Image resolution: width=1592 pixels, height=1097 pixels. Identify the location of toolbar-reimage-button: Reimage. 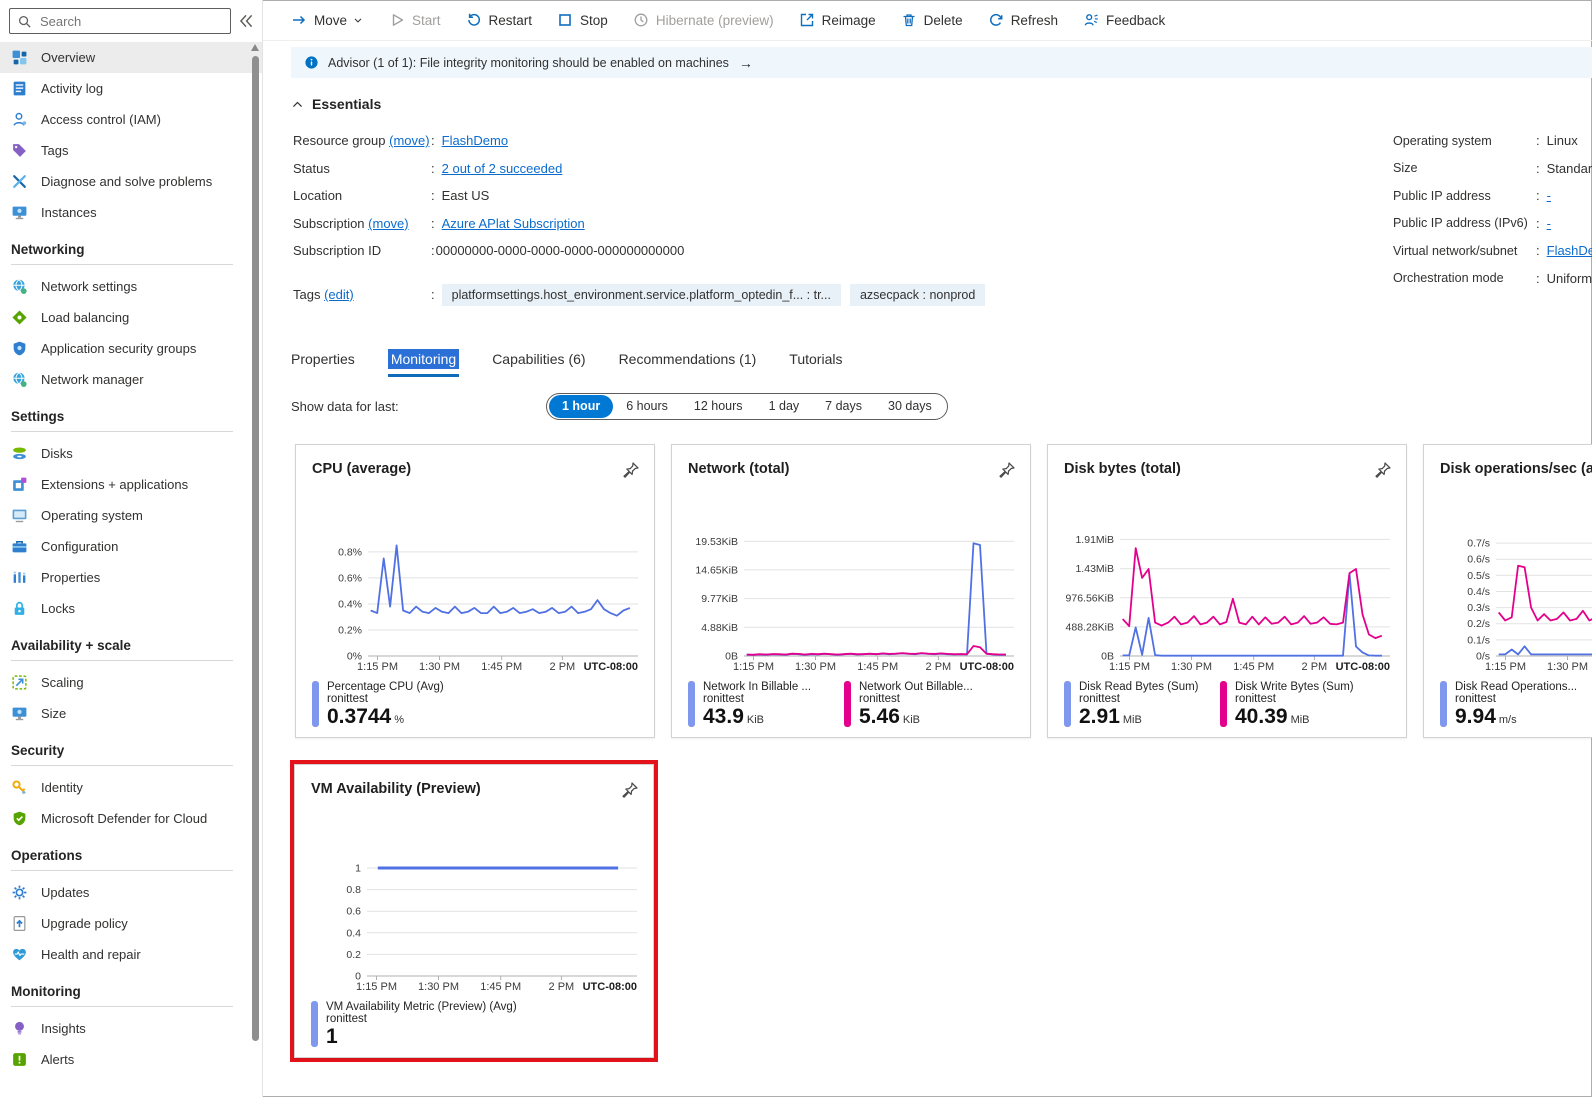
(837, 20).